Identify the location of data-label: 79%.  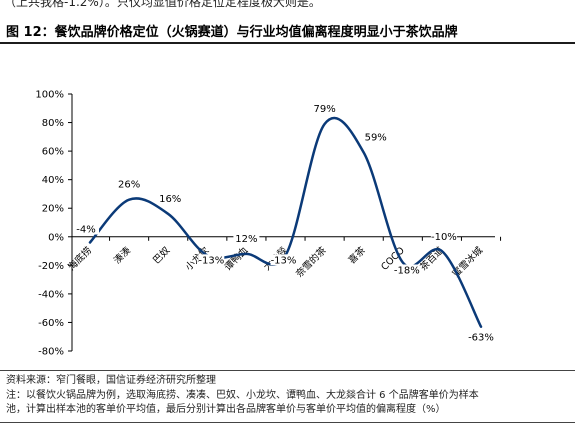
(324, 109).